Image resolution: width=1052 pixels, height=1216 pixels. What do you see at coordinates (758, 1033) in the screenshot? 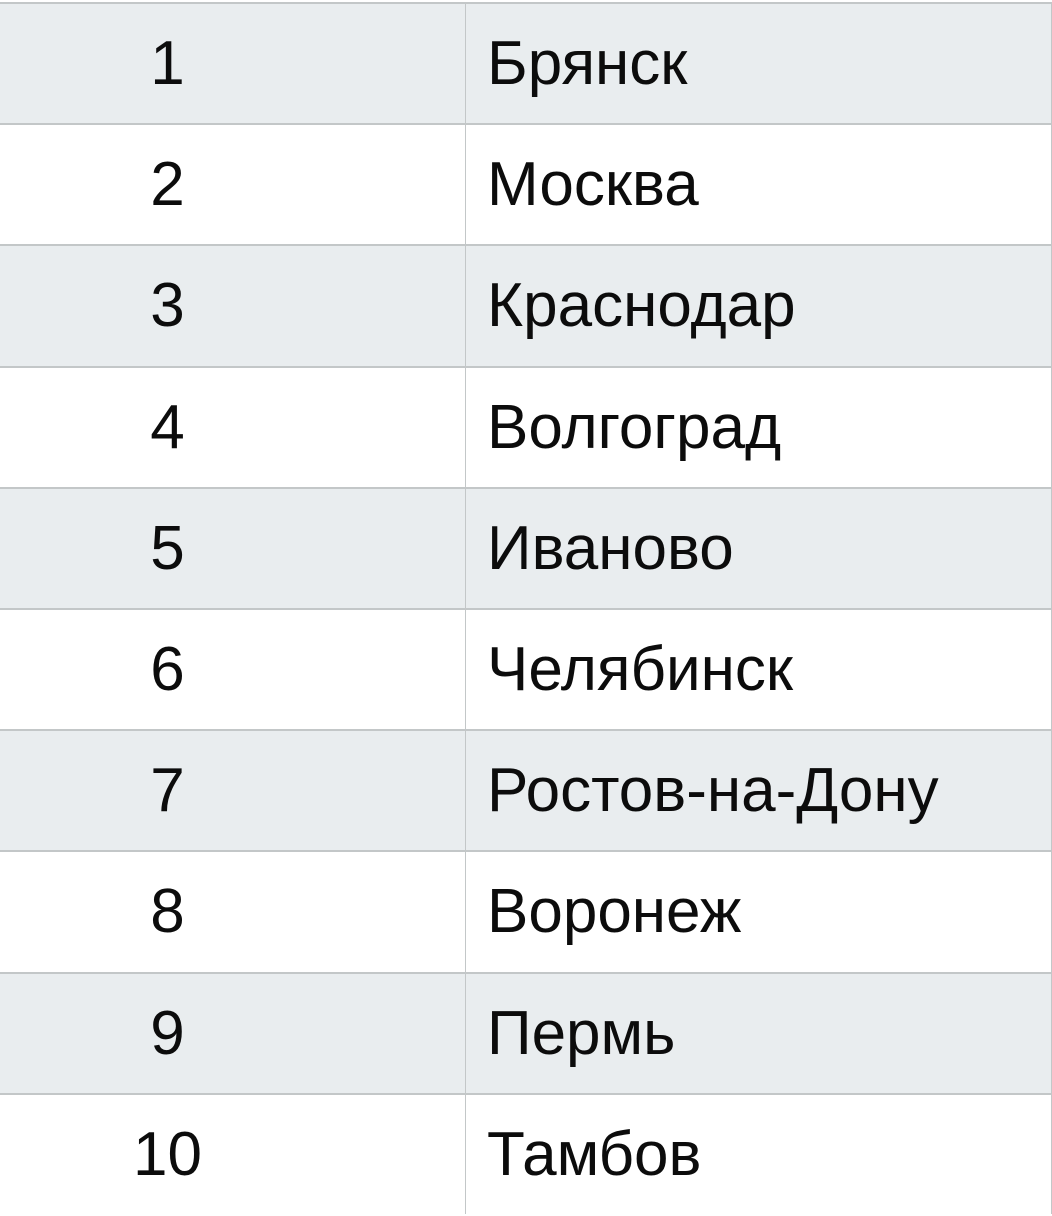
I see `city-cell: Пермь` at bounding box center [758, 1033].